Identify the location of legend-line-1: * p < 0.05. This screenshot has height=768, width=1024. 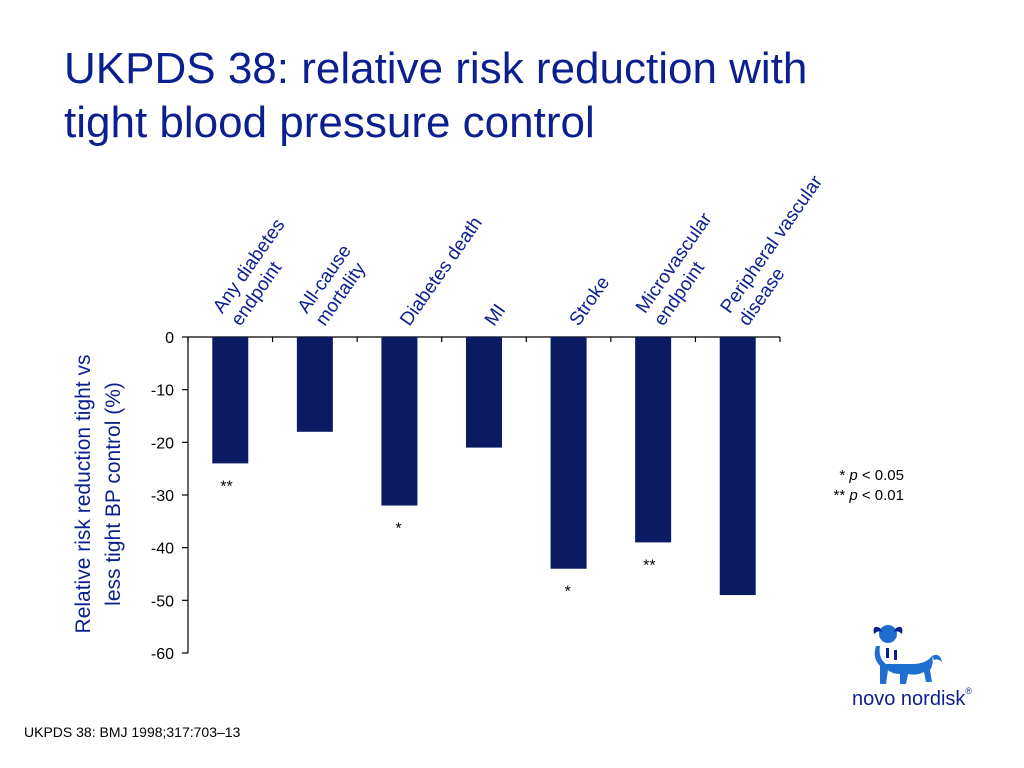
(869, 476).